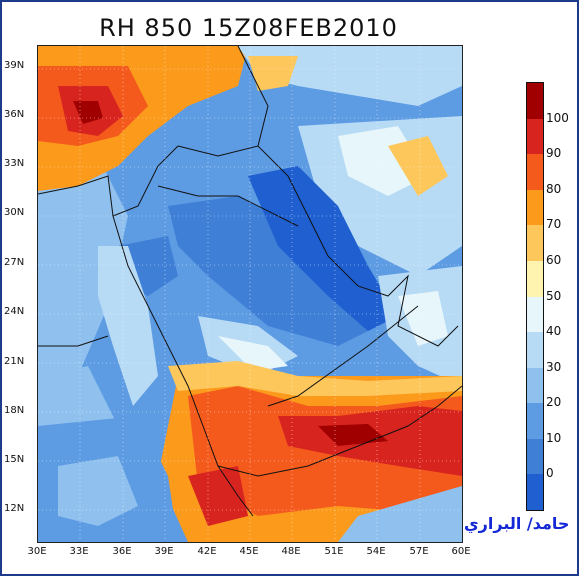 Image resolution: width=579 pixels, height=576 pixels. I want to click on lat-label-12n: 12N, so click(14, 508).